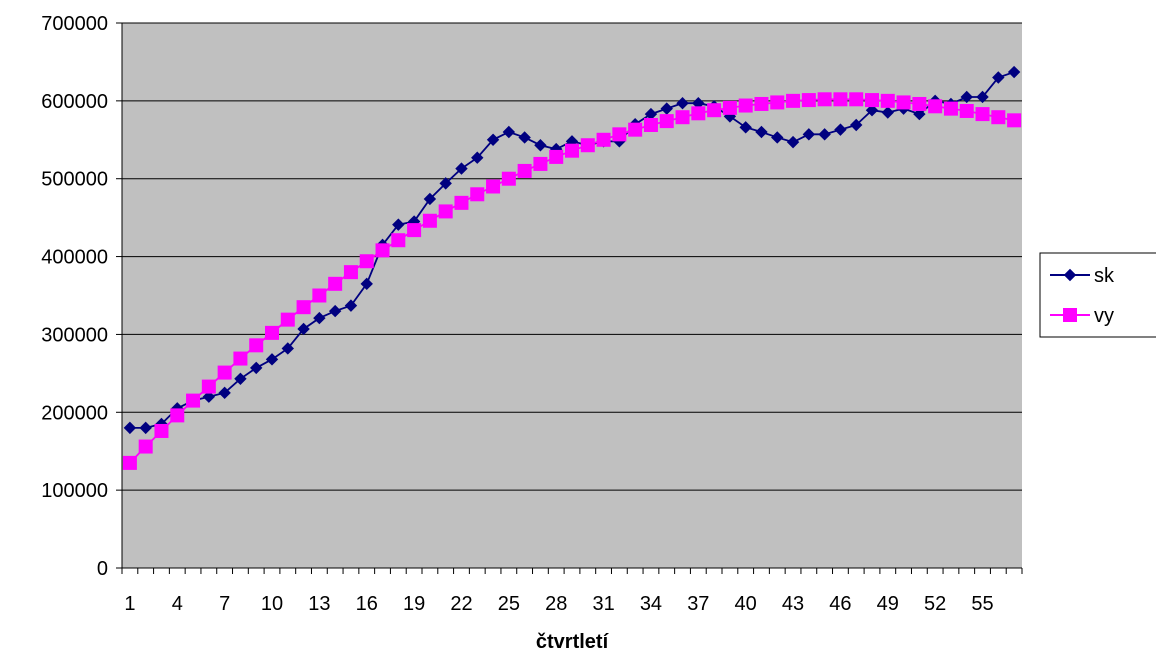 This screenshot has width=1156, height=660. What do you see at coordinates (746, 604) in the screenshot?
I see `x-tick-label: 40` at bounding box center [746, 604].